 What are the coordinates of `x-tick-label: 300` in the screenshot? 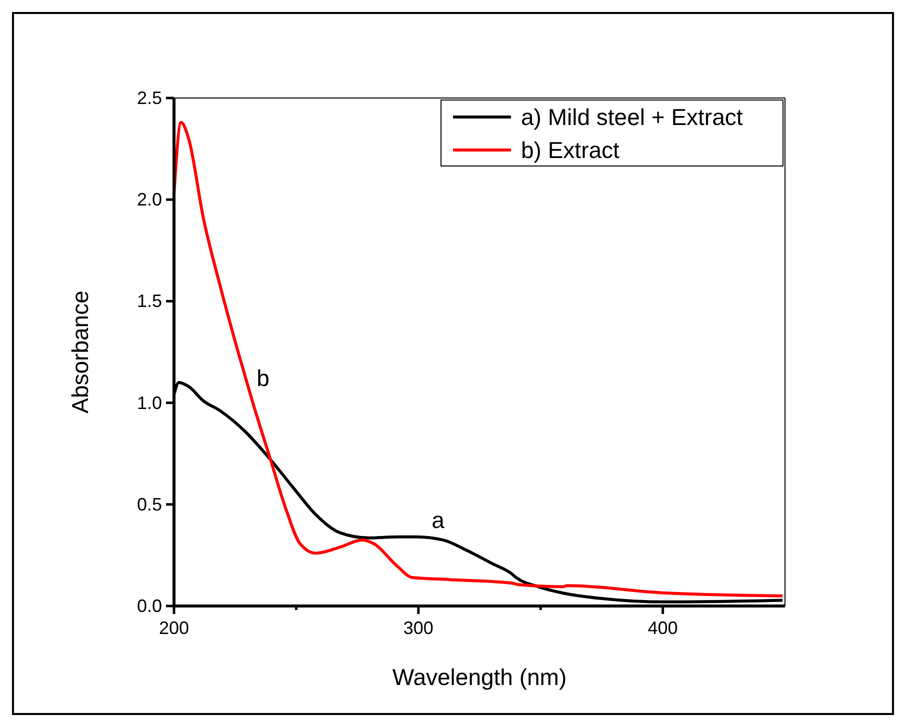 It's located at (418, 628).